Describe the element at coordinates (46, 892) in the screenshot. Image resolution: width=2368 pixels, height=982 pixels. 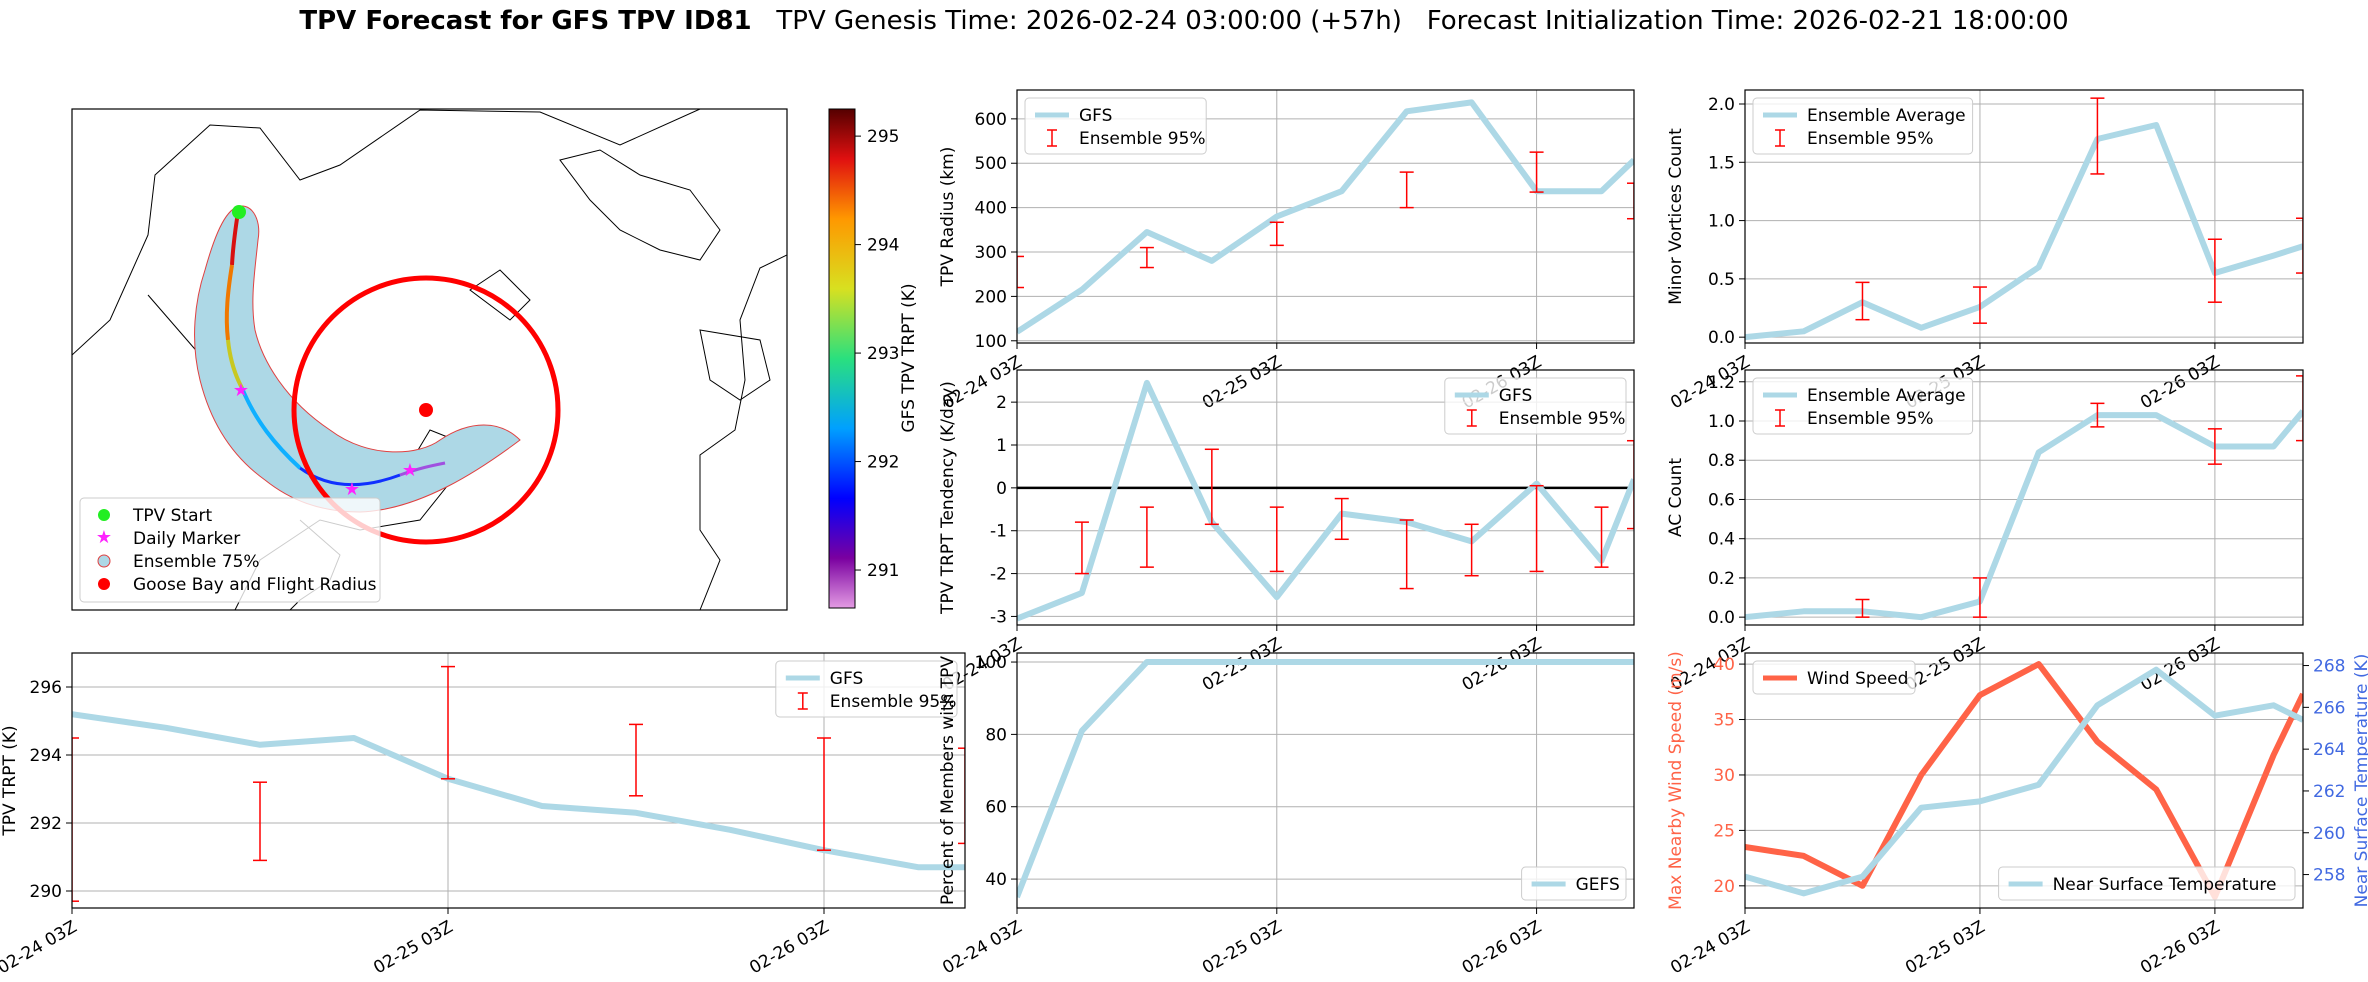
I see `y-tick-label: 290` at that location.